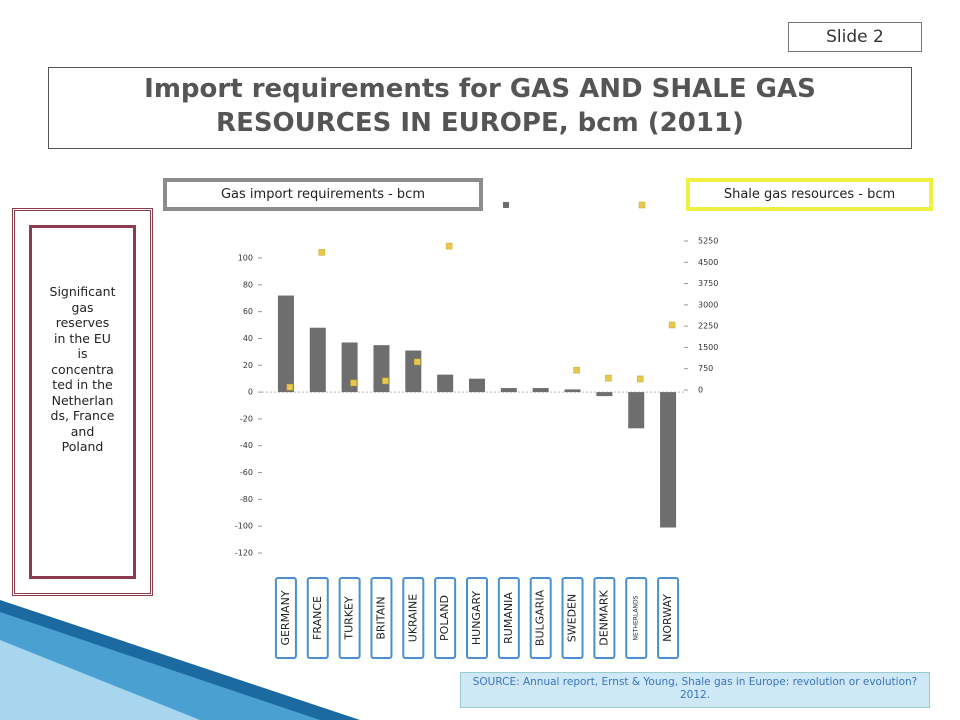 The image size is (960, 720). What do you see at coordinates (246, 445) in the screenshot?
I see `y-tick-label: -40` at bounding box center [246, 445].